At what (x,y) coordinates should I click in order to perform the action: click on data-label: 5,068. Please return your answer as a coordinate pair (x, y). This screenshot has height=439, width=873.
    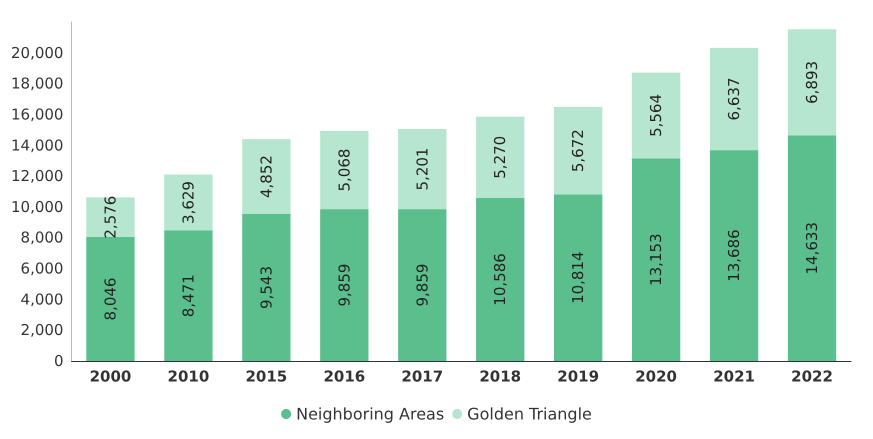
    Looking at the image, I should click on (344, 170).